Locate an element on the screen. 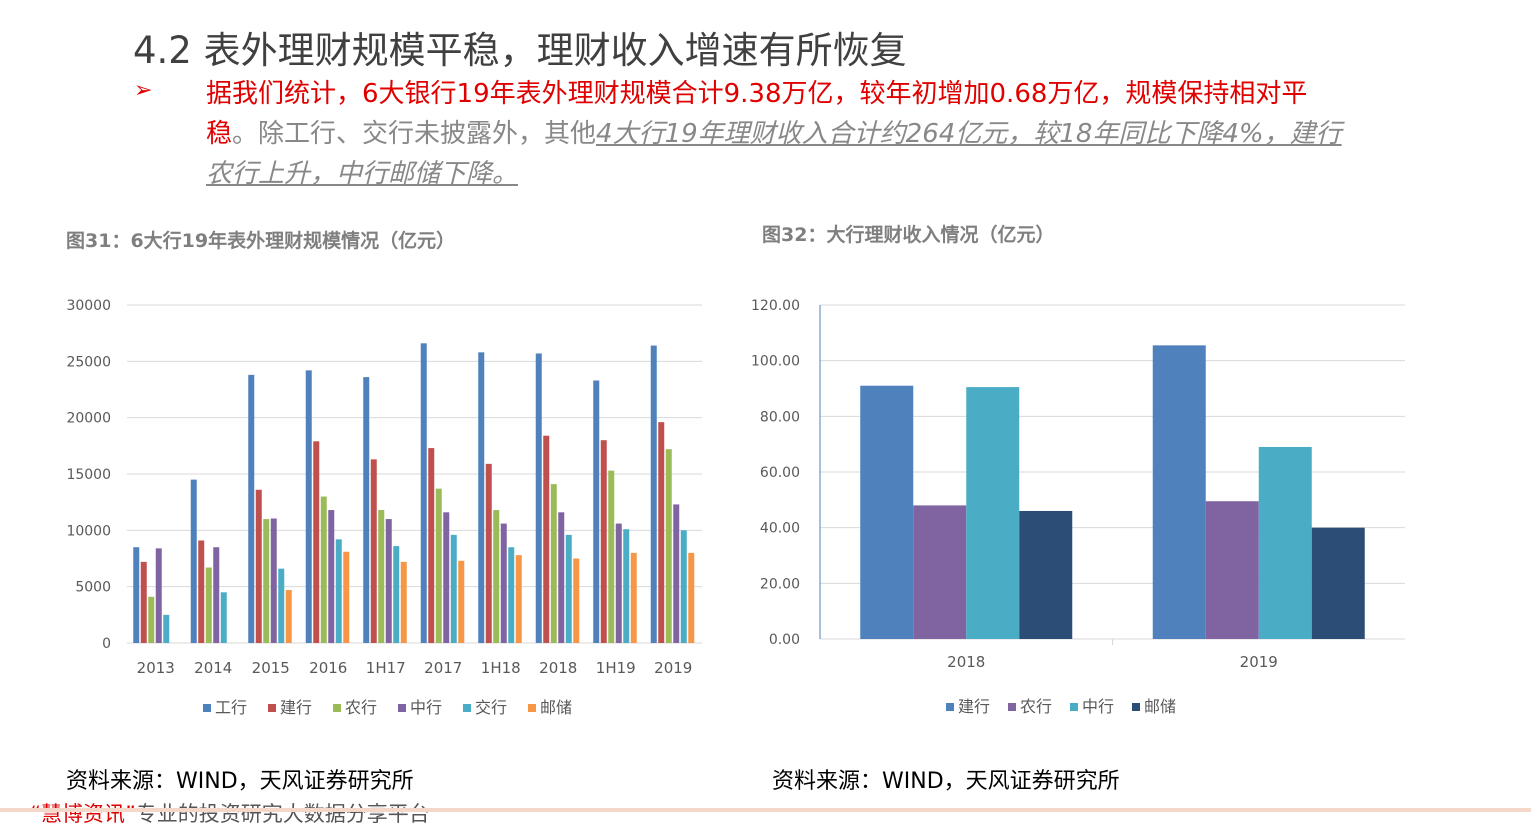 Image resolution: width=1531 pixels, height=828 pixels. bar-中行-2016 is located at coordinates (331, 576).